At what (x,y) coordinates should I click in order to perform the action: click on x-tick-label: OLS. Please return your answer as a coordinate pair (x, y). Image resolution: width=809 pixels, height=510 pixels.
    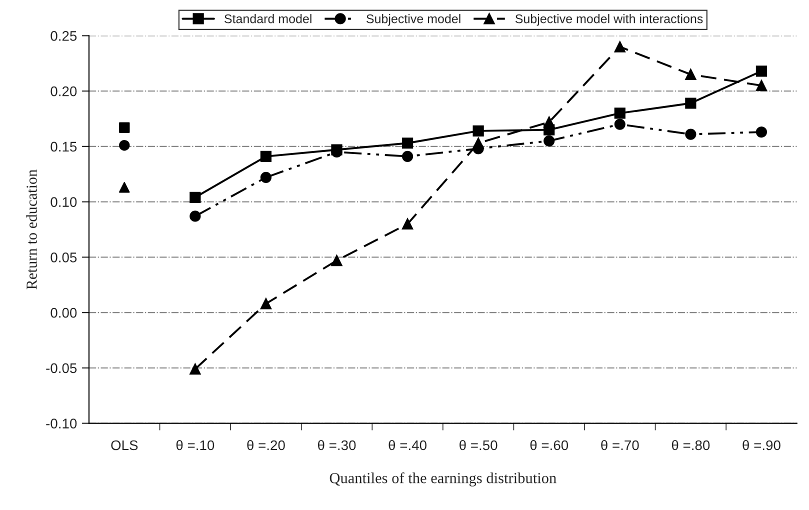
    Looking at the image, I should click on (124, 445).